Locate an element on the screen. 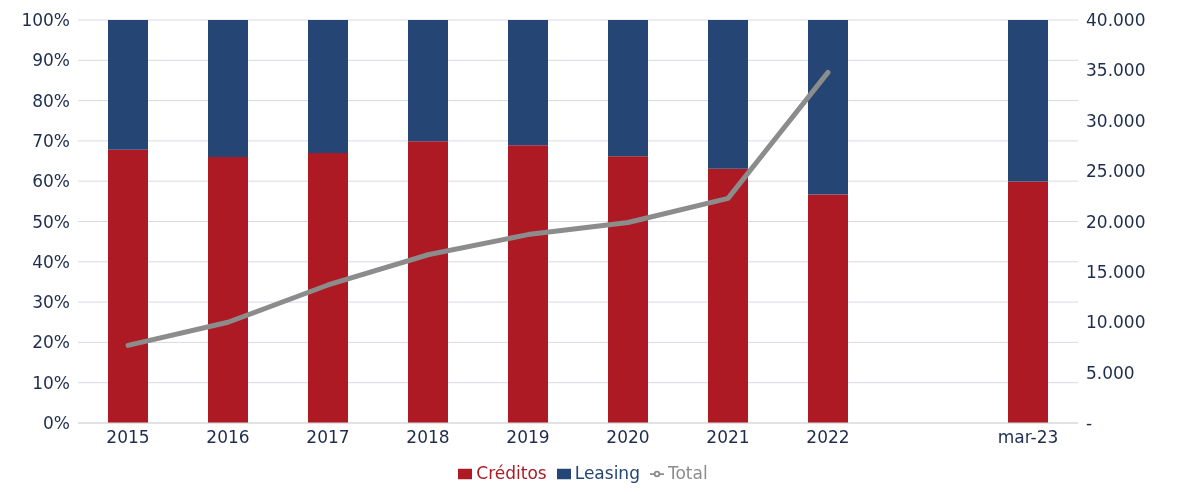 The height and width of the screenshot is (494, 1182). legend-label: Créditos is located at coordinates (511, 473).